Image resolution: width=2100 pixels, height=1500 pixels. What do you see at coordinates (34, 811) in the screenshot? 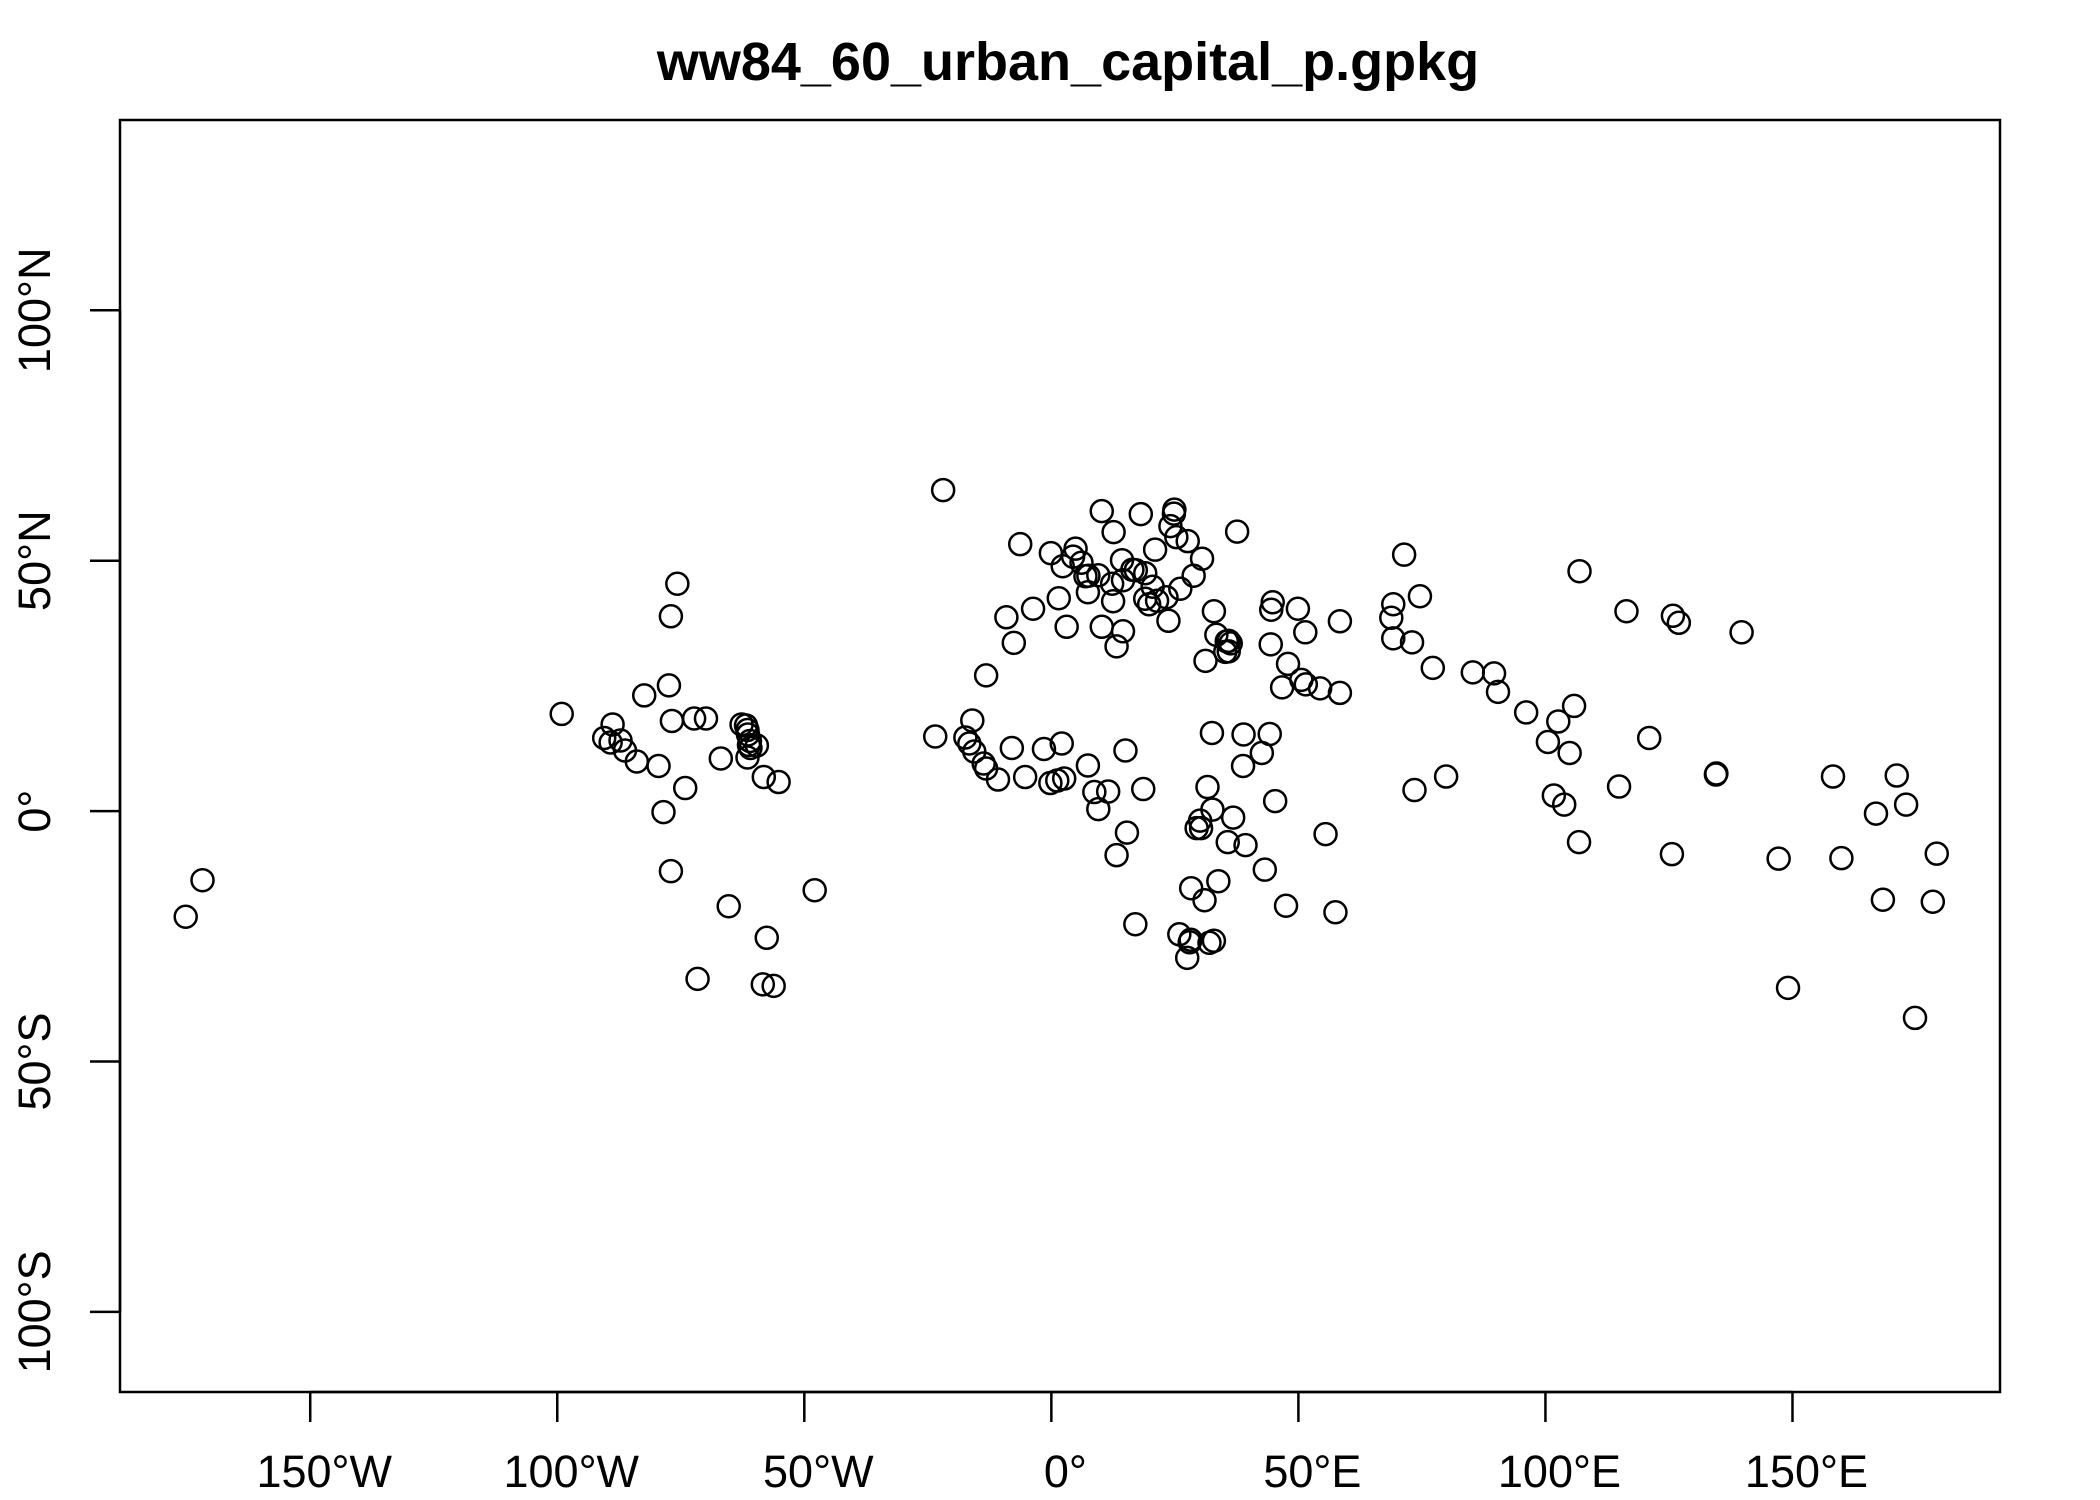
I see `y-tick-label: 0°` at bounding box center [34, 811].